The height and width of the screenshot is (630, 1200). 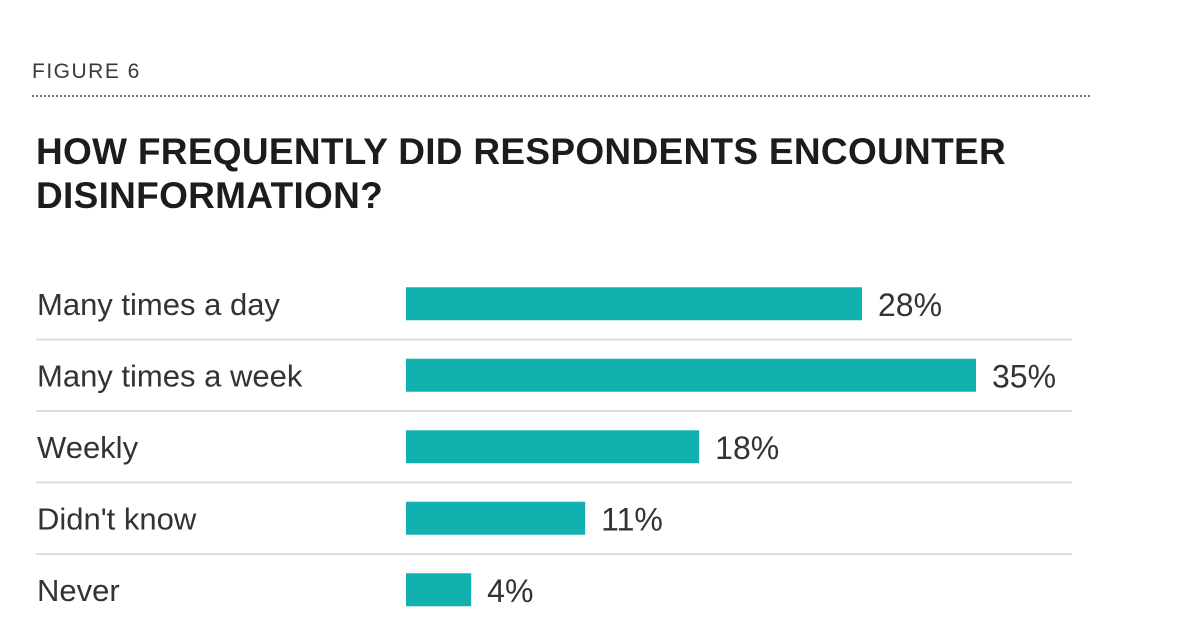 What do you see at coordinates (910, 305) in the screenshot?
I see `value-label: 28%` at bounding box center [910, 305].